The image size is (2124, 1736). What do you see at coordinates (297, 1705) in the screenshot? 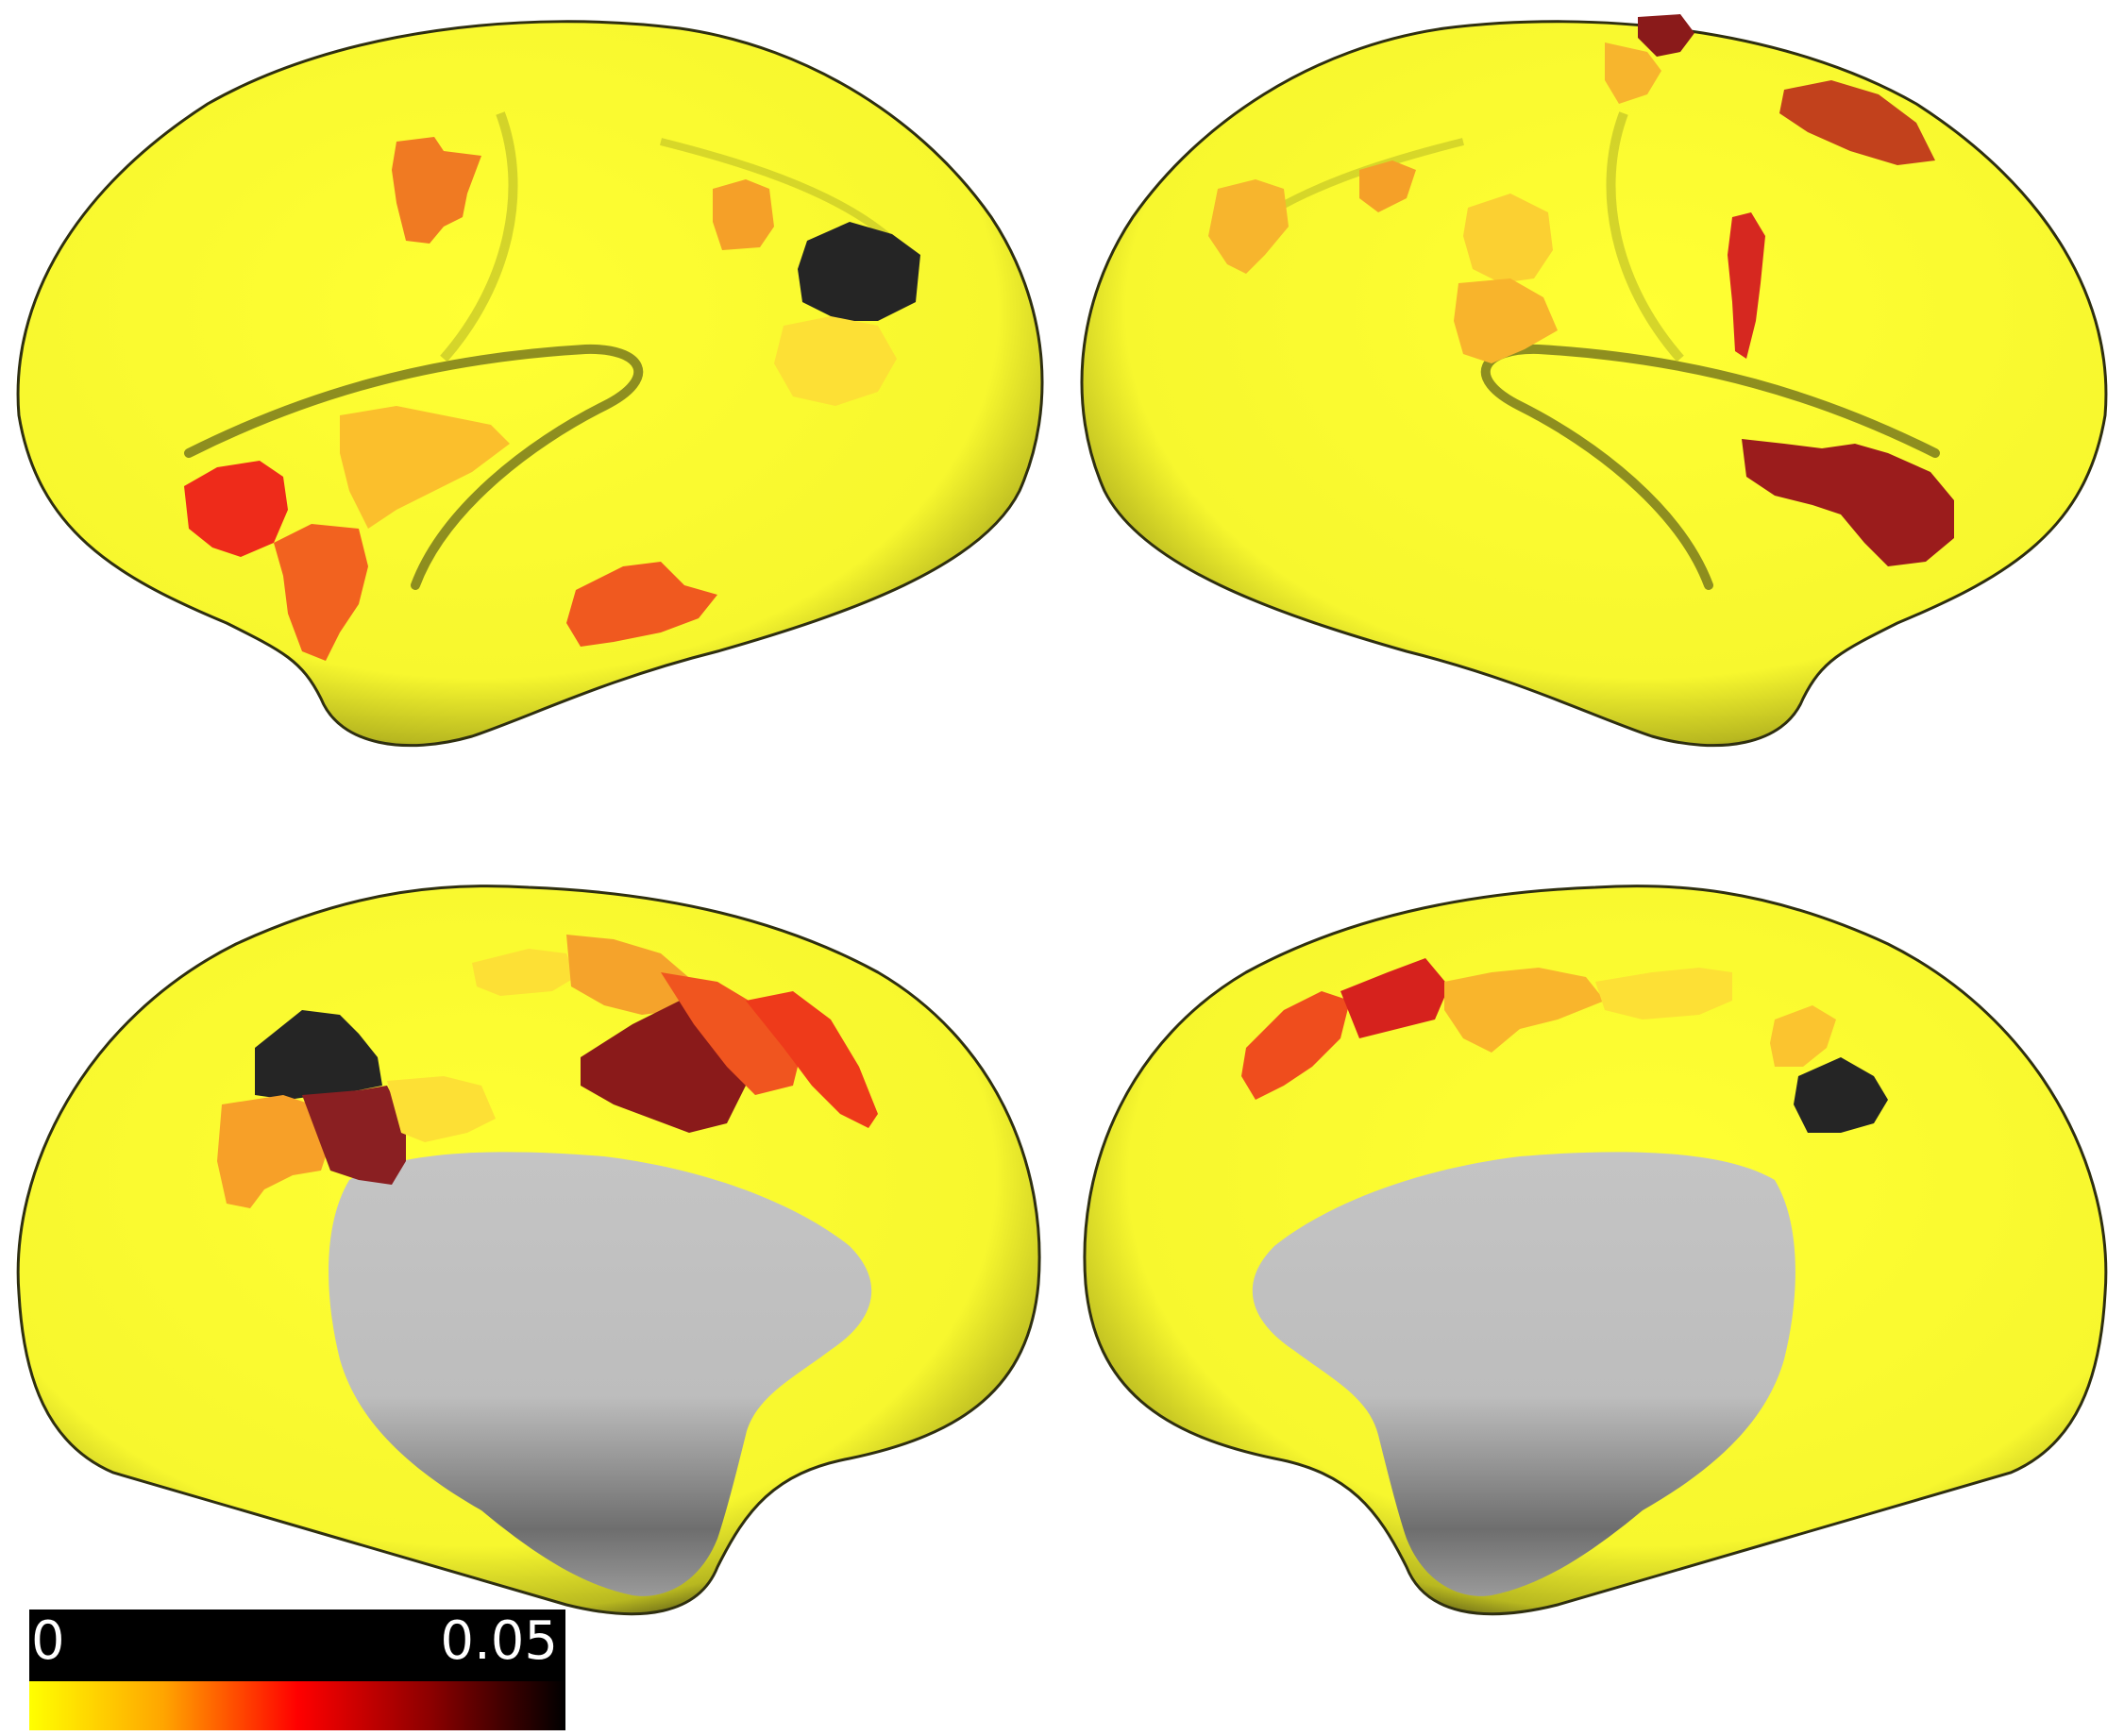
I see `colorbar-gradient` at bounding box center [297, 1705].